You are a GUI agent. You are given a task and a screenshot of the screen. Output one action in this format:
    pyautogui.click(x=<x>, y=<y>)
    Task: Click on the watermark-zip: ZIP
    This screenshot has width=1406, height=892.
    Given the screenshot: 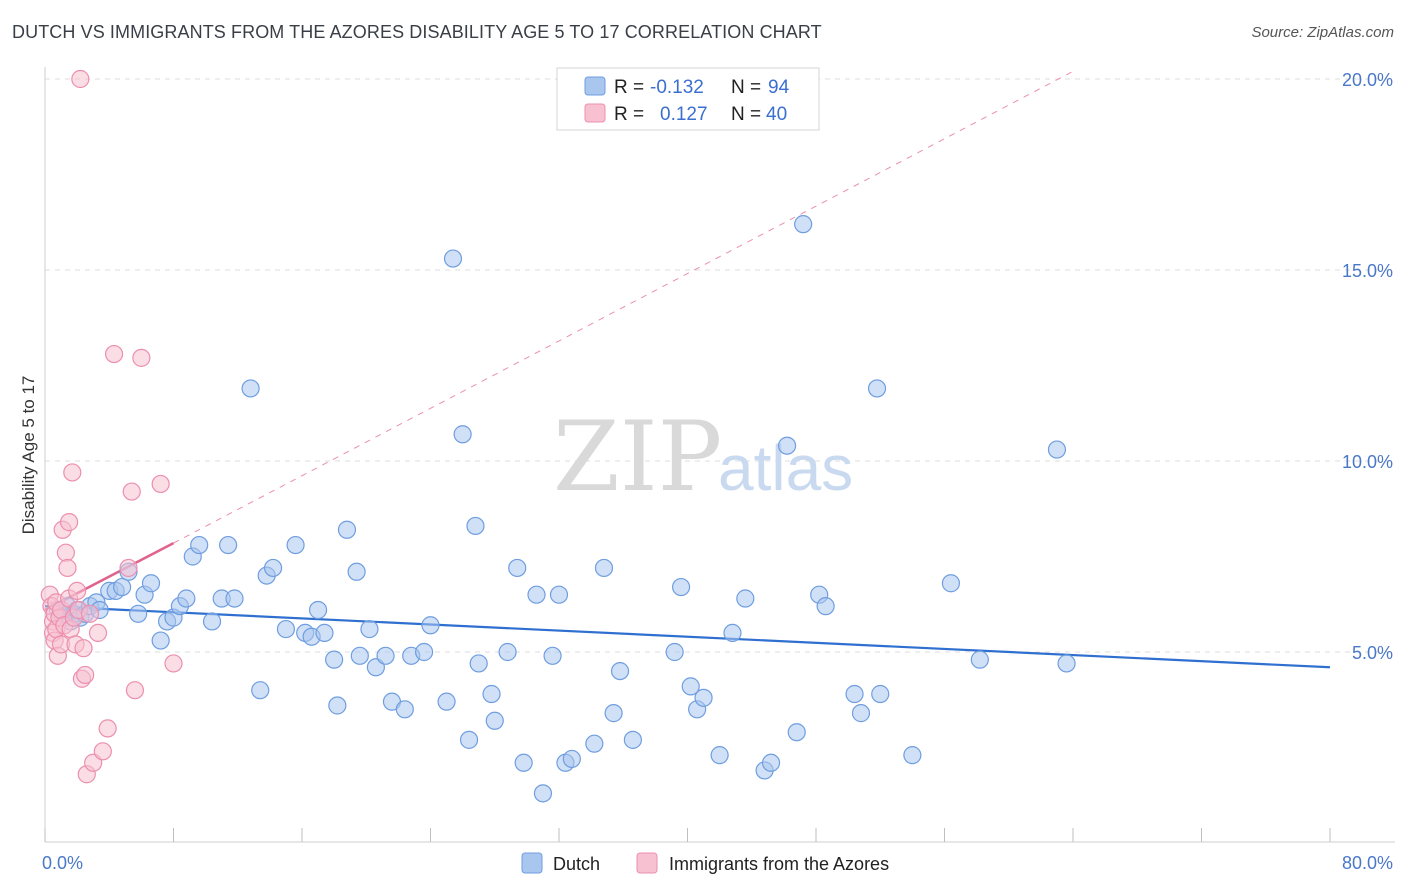 What is the action you would take?
    pyautogui.click(x=637, y=457)
    